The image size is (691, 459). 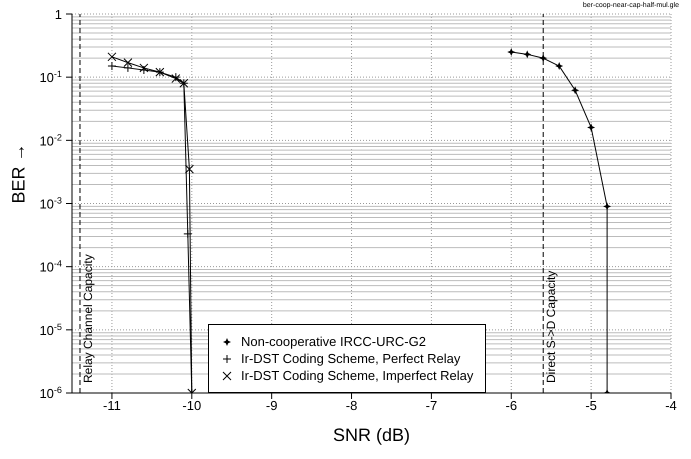 I want to click on y-tick-label: 10$^{-6}$, so click(x=50, y=393).